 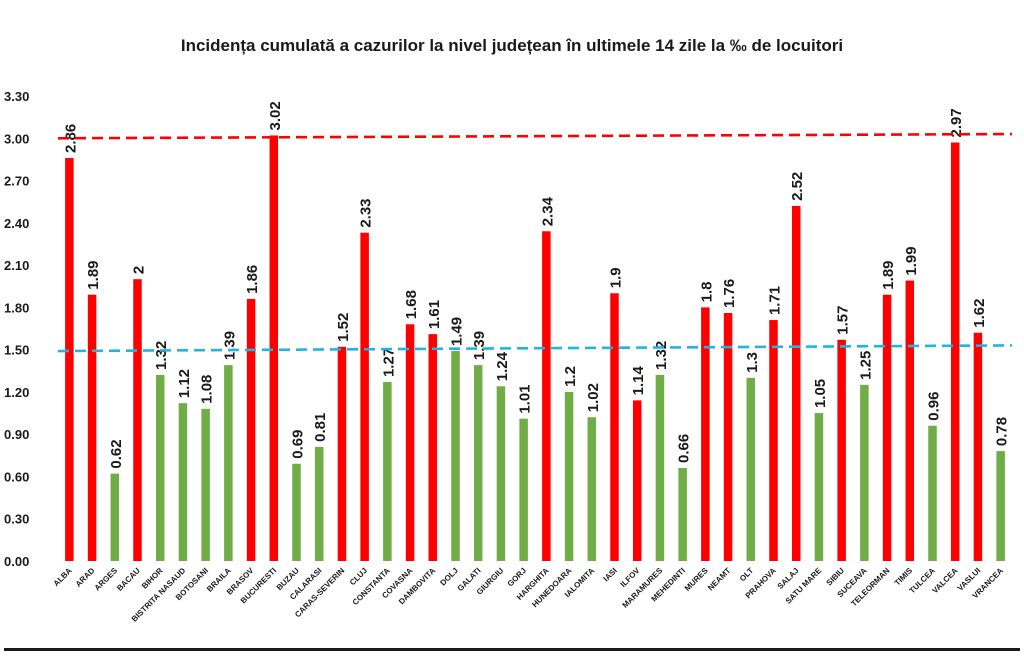 I want to click on data-label: 1.62, so click(x=979, y=313).